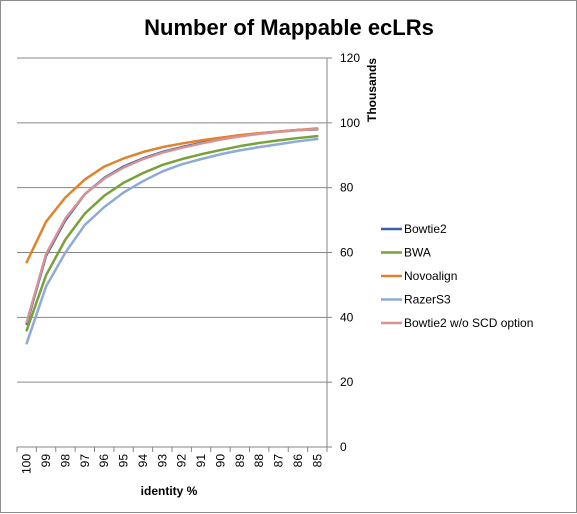  I want to click on x-tick-label: 92, so click(182, 461).